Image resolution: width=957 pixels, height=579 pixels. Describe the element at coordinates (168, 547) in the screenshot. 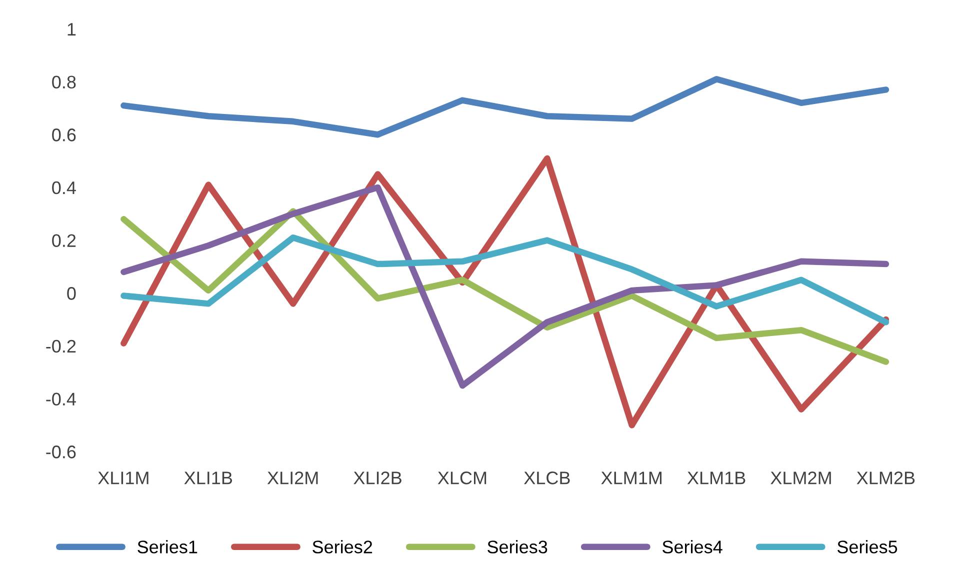

I see `legend-label: Series1` at that location.